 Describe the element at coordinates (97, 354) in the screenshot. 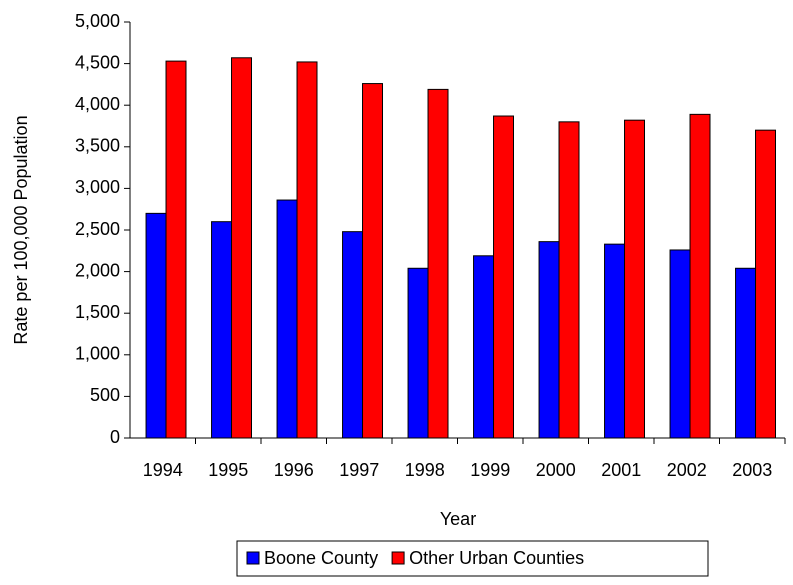

I see `y-tick-label: 1,000` at that location.